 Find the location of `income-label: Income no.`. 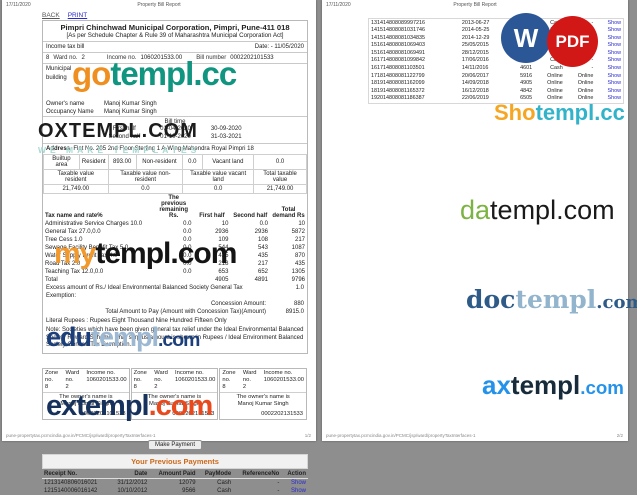

income-label: Income no. is located at coordinates (189, 372).